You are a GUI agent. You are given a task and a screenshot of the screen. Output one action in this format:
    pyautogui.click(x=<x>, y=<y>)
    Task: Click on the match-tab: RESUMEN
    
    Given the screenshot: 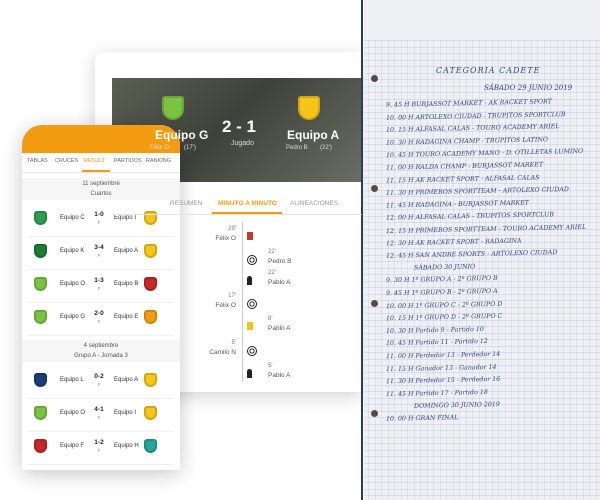 What is the action you would take?
    pyautogui.click(x=186, y=203)
    